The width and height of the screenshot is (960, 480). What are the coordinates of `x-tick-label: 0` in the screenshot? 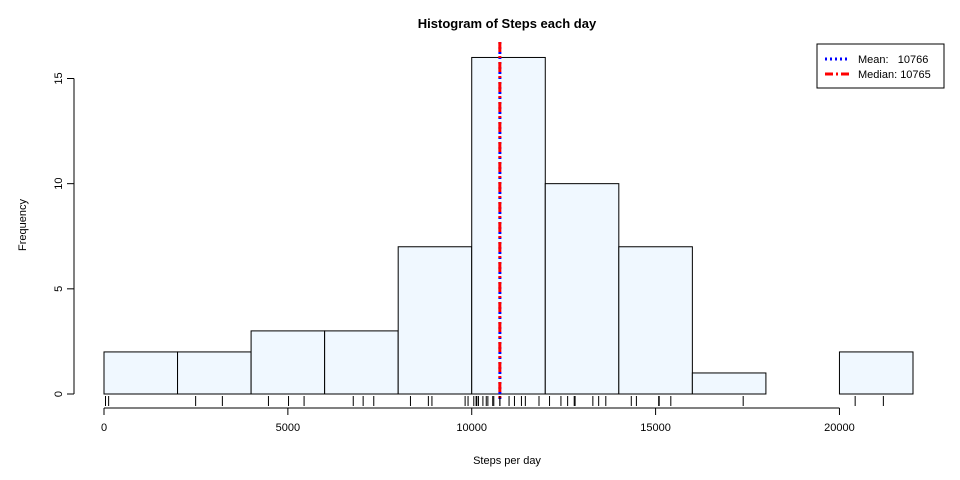 It's located at (104, 428).